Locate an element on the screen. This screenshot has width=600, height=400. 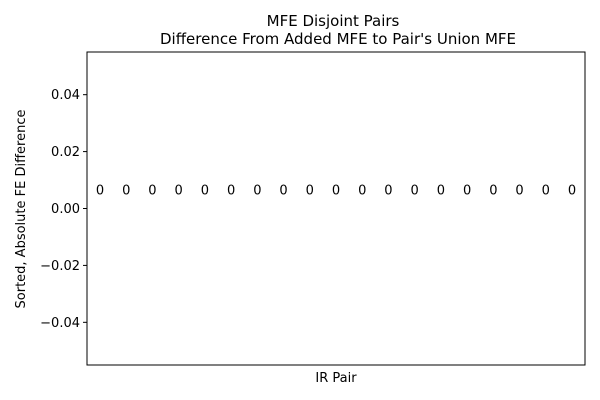
y-tick-label: 0.00 is located at coordinates (65, 209).